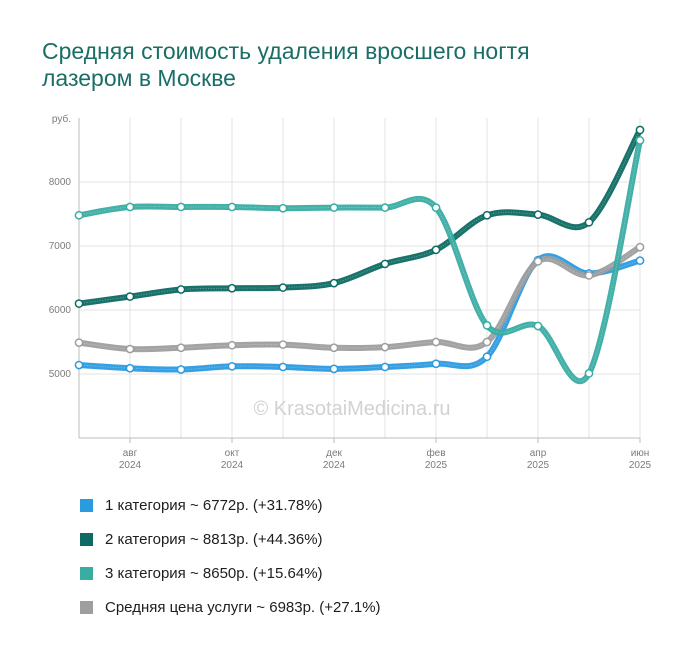 Image resolution: width=700 pixels, height=650 pixels. Describe the element at coordinates (214, 505) in the screenshot. I see `legend-label-1: 1 категория ~ 6772р. (+31.78%)` at that location.